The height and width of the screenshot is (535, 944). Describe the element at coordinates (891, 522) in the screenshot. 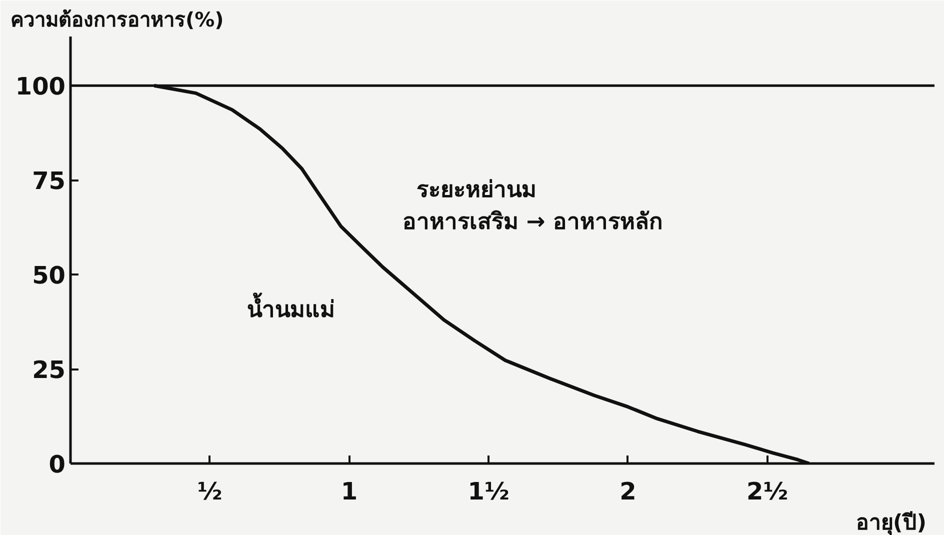

I see `x-axis-title: อายุ(ปี)` at that location.